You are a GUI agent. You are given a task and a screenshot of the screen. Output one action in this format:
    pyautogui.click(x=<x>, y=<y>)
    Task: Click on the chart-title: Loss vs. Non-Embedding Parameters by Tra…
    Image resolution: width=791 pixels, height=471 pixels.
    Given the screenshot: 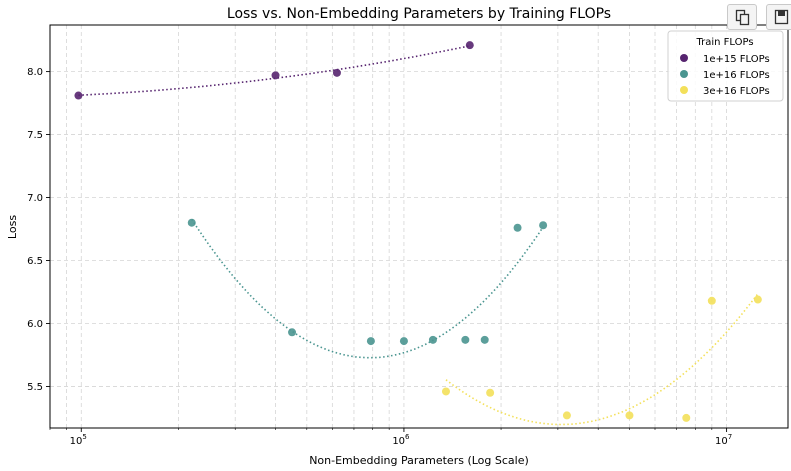 What is the action you would take?
    pyautogui.click(x=419, y=14)
    